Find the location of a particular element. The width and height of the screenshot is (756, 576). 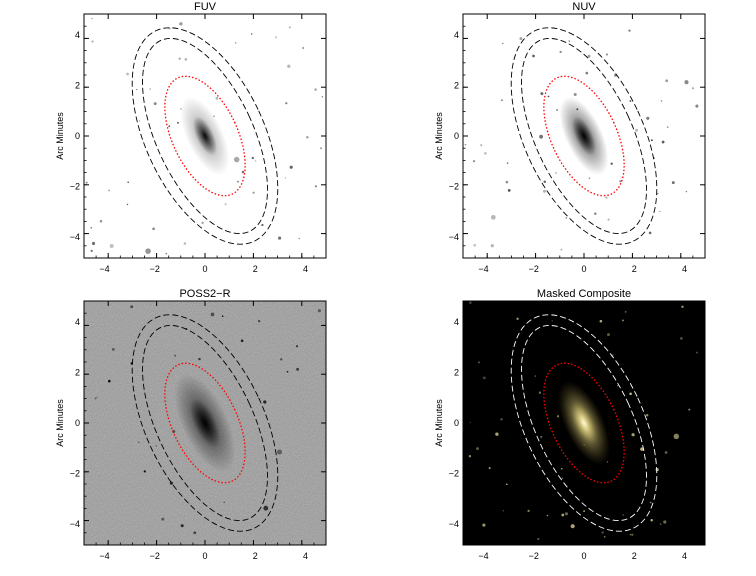

aperture-inner is located at coordinates (584, 136).